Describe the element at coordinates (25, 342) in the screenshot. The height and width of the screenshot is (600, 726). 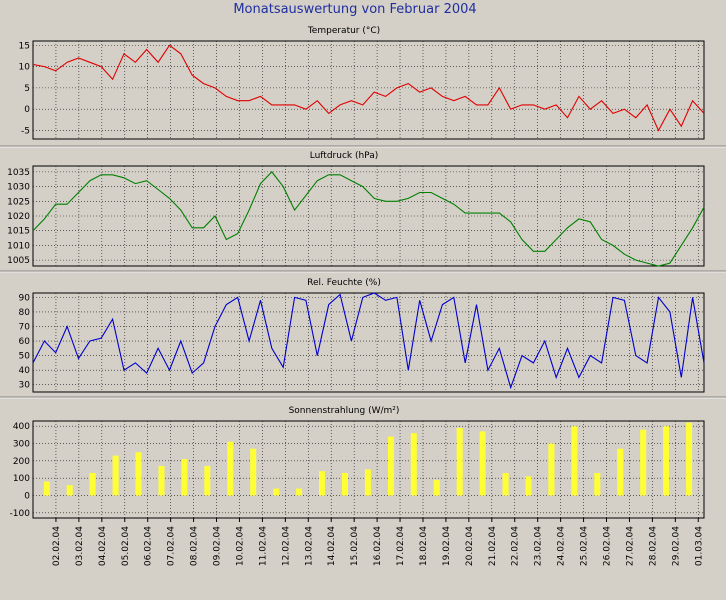
I see `y-tick-label: 60` at that location.